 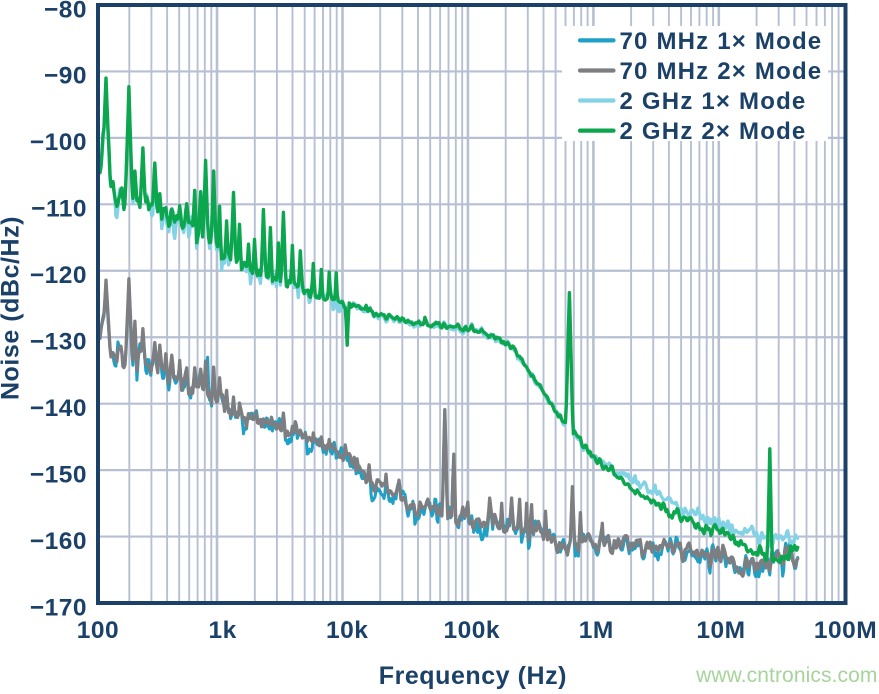 I want to click on svg-text: 100k, so click(x=472, y=630).